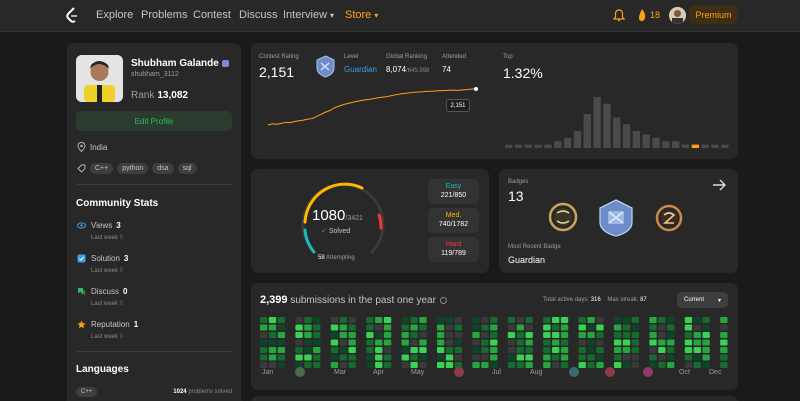 The height and width of the screenshot is (401, 800). I want to click on level-value: Guardian, so click(360, 69).